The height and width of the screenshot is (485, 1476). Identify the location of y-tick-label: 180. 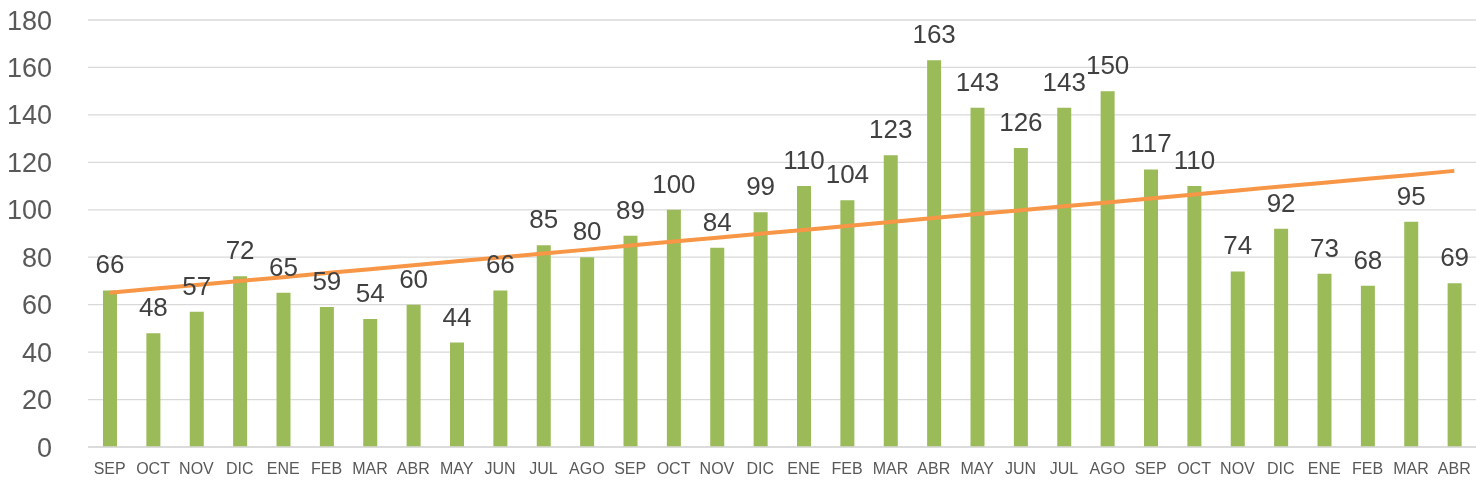
(29, 20).